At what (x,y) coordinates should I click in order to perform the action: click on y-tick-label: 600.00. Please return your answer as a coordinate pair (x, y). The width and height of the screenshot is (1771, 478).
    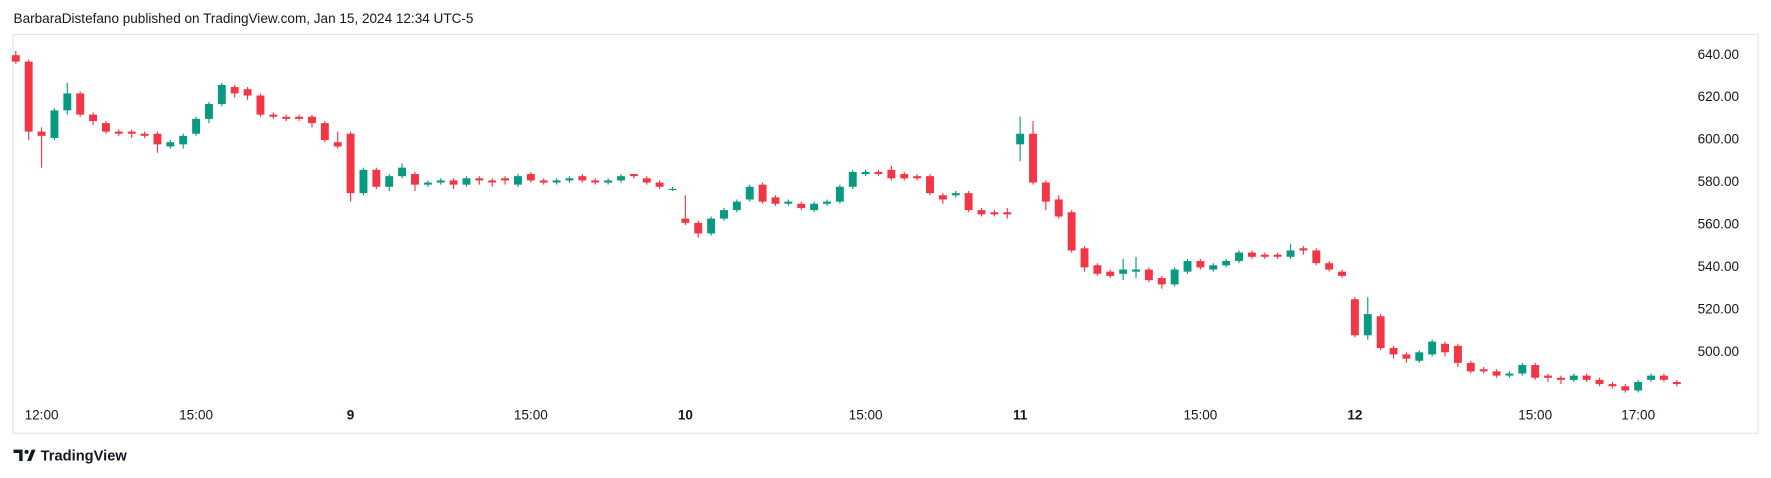
    Looking at the image, I should click on (1718, 139).